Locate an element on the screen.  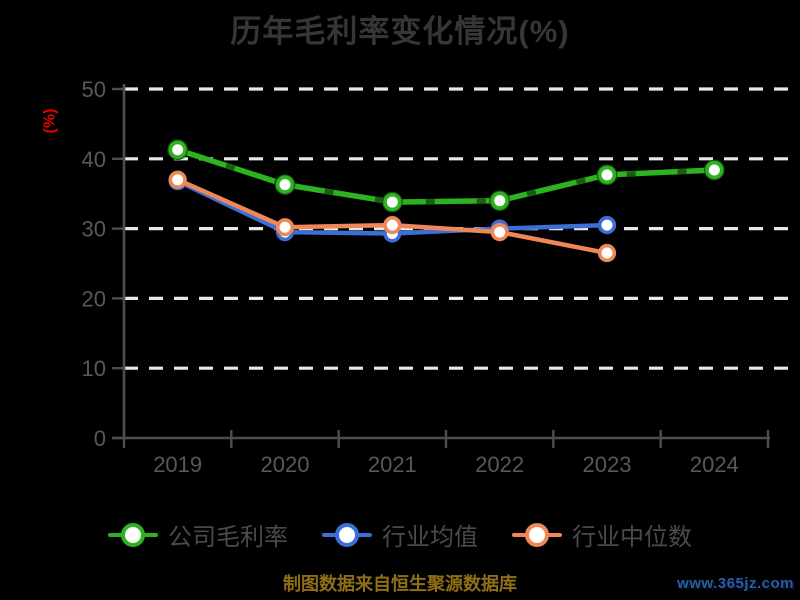
legend-item-industry-median: 行业中位数 is located at coordinates (602, 534).